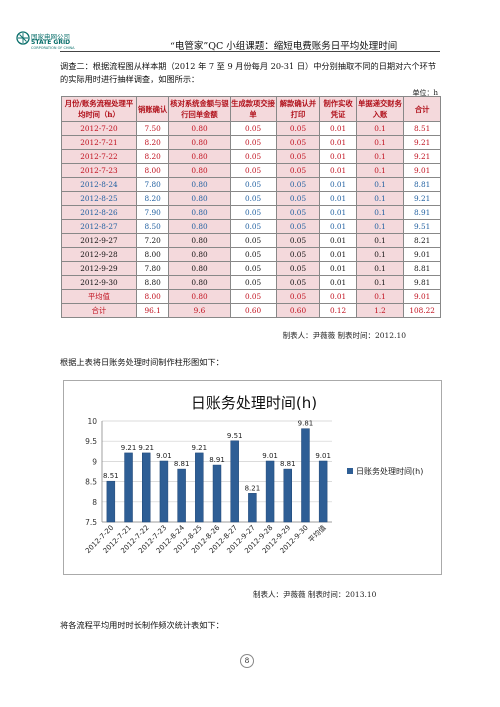  Describe the element at coordinates (23, 38) in the screenshot. I see `state-grid-logo-icon` at that location.